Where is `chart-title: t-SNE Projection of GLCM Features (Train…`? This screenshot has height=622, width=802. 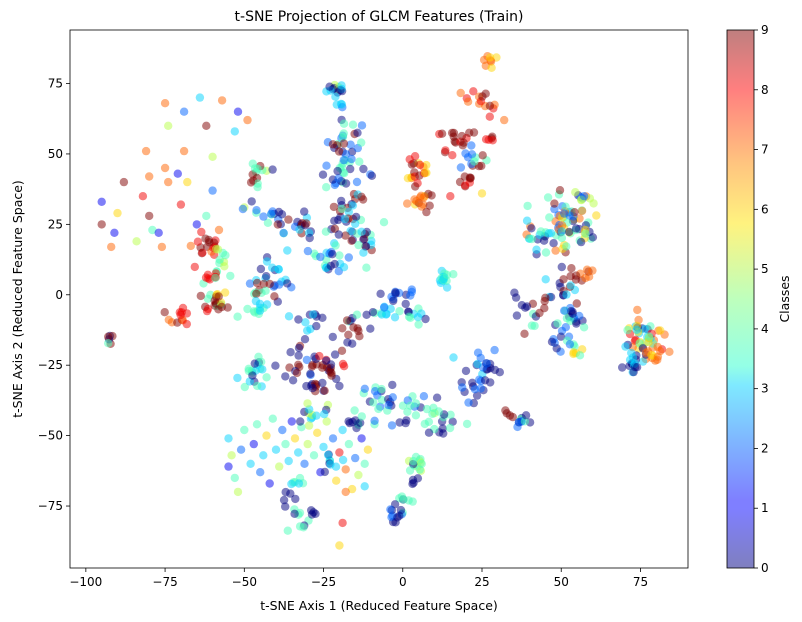 chart-title: t-SNE Projection of GLCM Features (Train… is located at coordinates (379, 17).